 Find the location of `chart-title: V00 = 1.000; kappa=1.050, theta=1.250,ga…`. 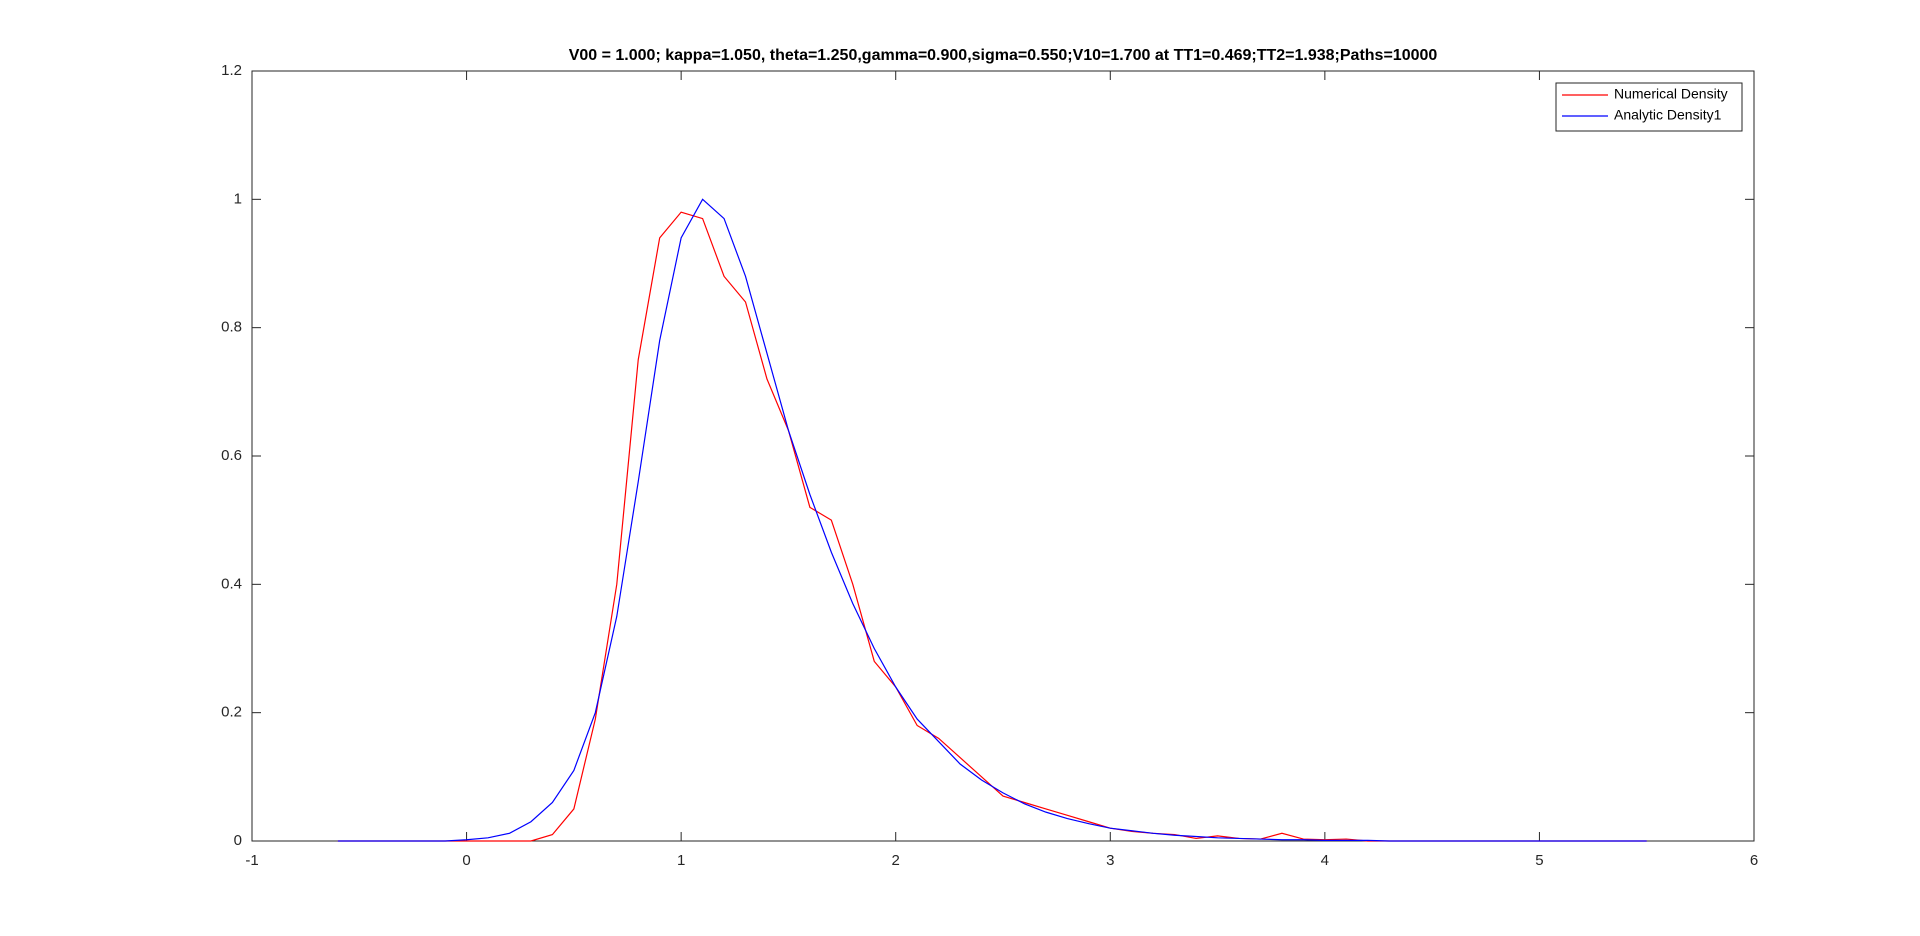

chart-title: V00 = 1.000; kappa=1.050, theta=1.250,ga… is located at coordinates (1003, 55).